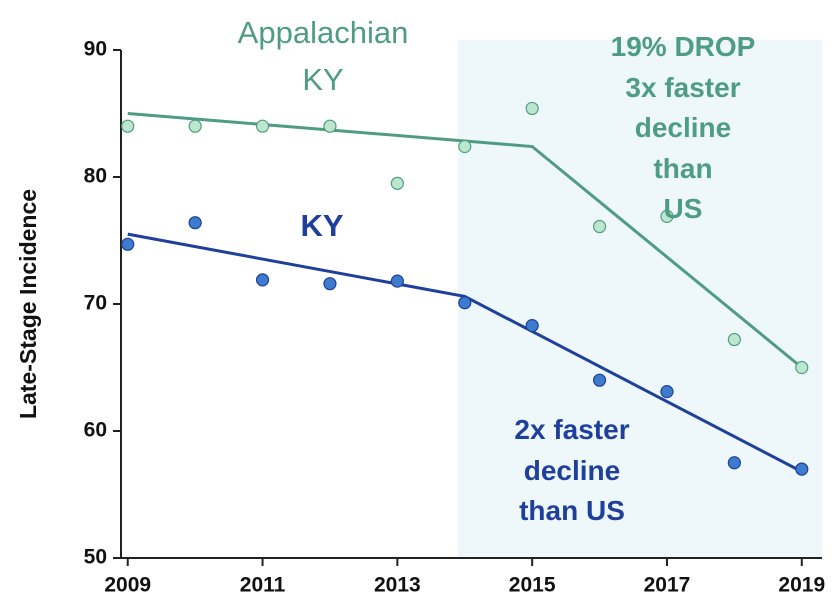  Describe the element at coordinates (532, 585) in the screenshot. I see `x-tick-label: 2015` at that location.